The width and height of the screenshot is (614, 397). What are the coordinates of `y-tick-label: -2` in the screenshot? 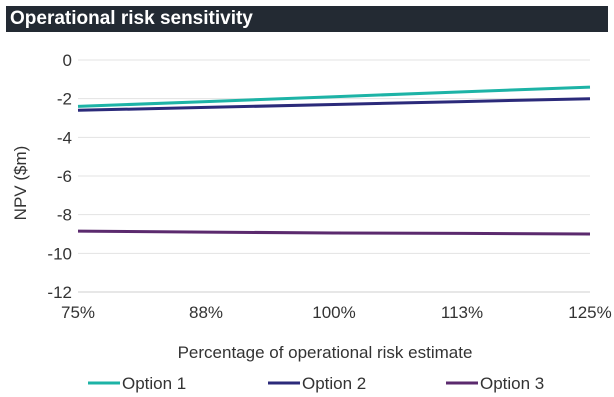 It's located at (64, 99).